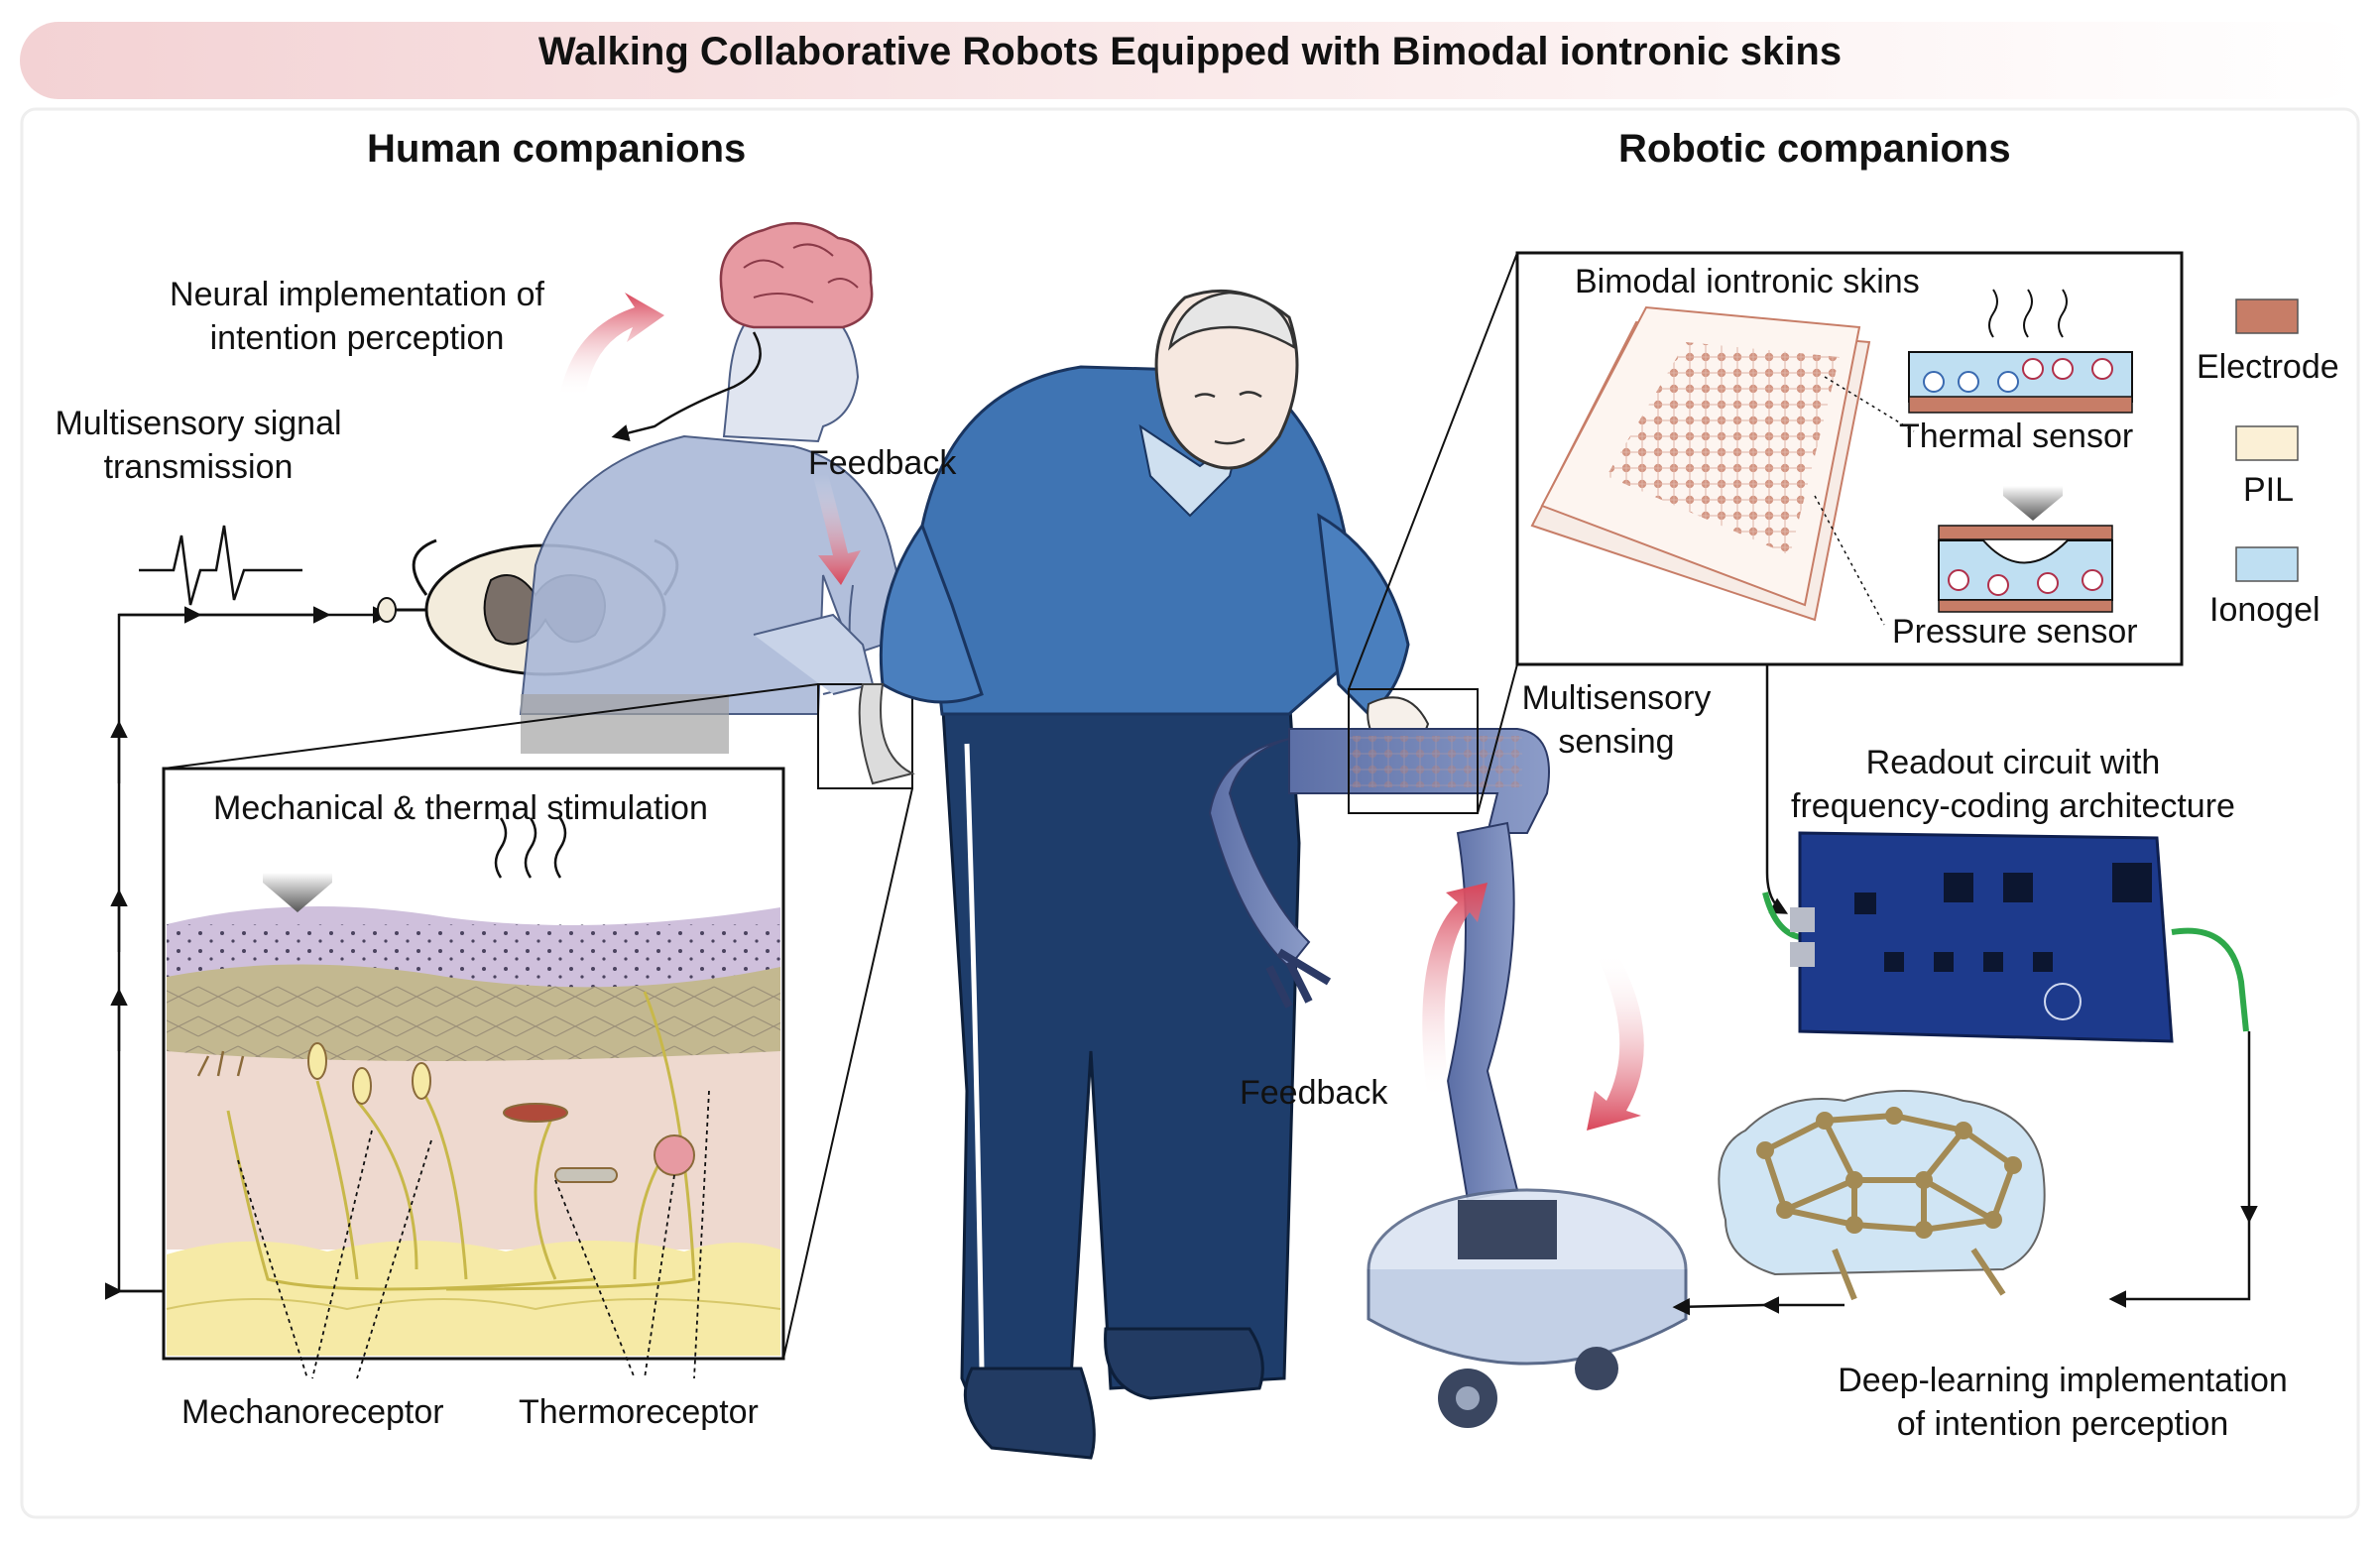 This screenshot has height=1548, width=2380. I want to click on label-pressure-sensor: Pressure sensor, so click(2015, 632).